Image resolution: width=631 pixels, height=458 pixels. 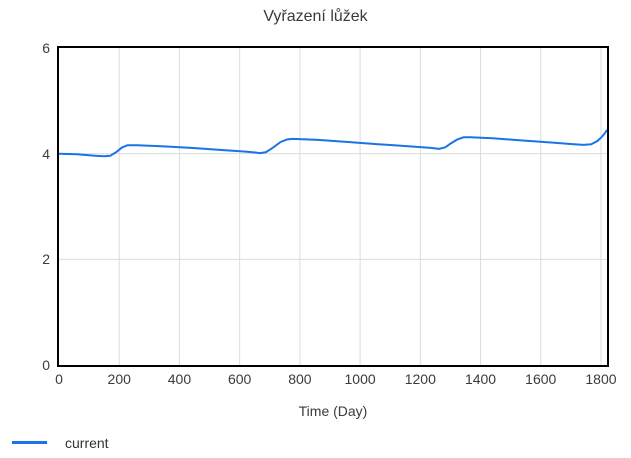 What do you see at coordinates (420, 379) in the screenshot?
I see `x-tick-label: 1200` at bounding box center [420, 379].